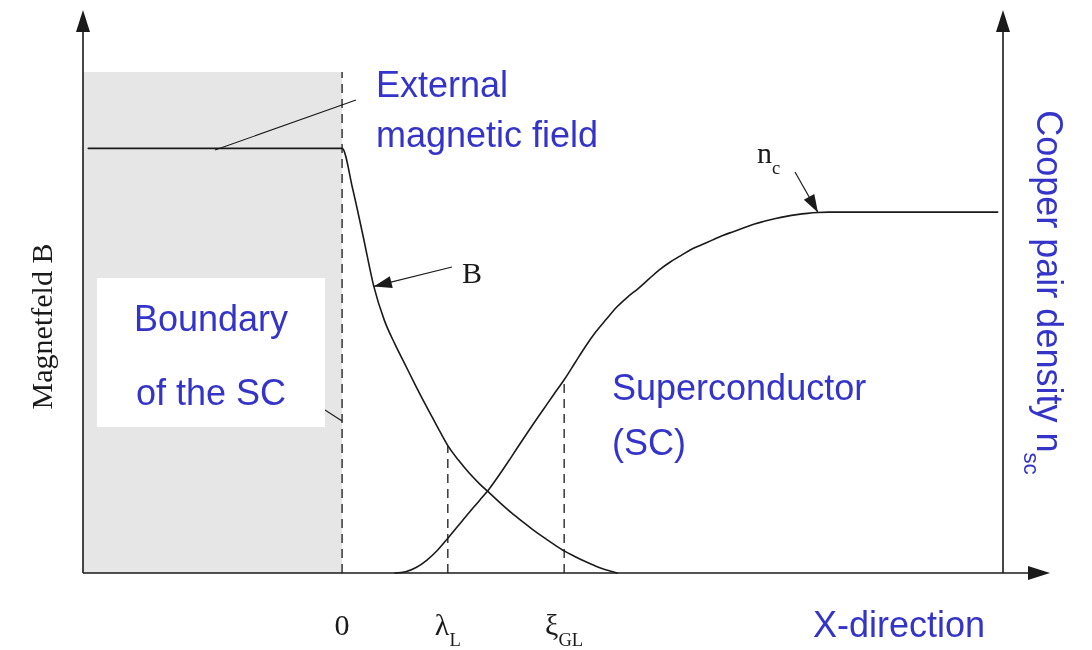  I want to click on x-axis-title: X-direction, so click(898, 624).